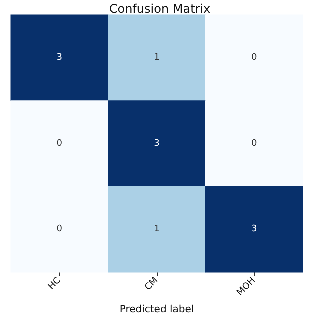 This screenshot has width=320, height=320. Describe the element at coordinates (157, 310) in the screenshot. I see `x-axis-title: Predicted label` at that location.